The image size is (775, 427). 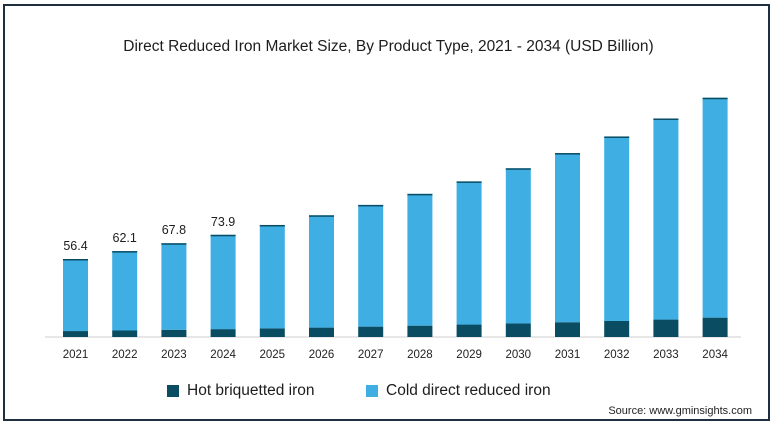 What do you see at coordinates (174, 333) in the screenshot?
I see `bar-hot-2023` at bounding box center [174, 333].